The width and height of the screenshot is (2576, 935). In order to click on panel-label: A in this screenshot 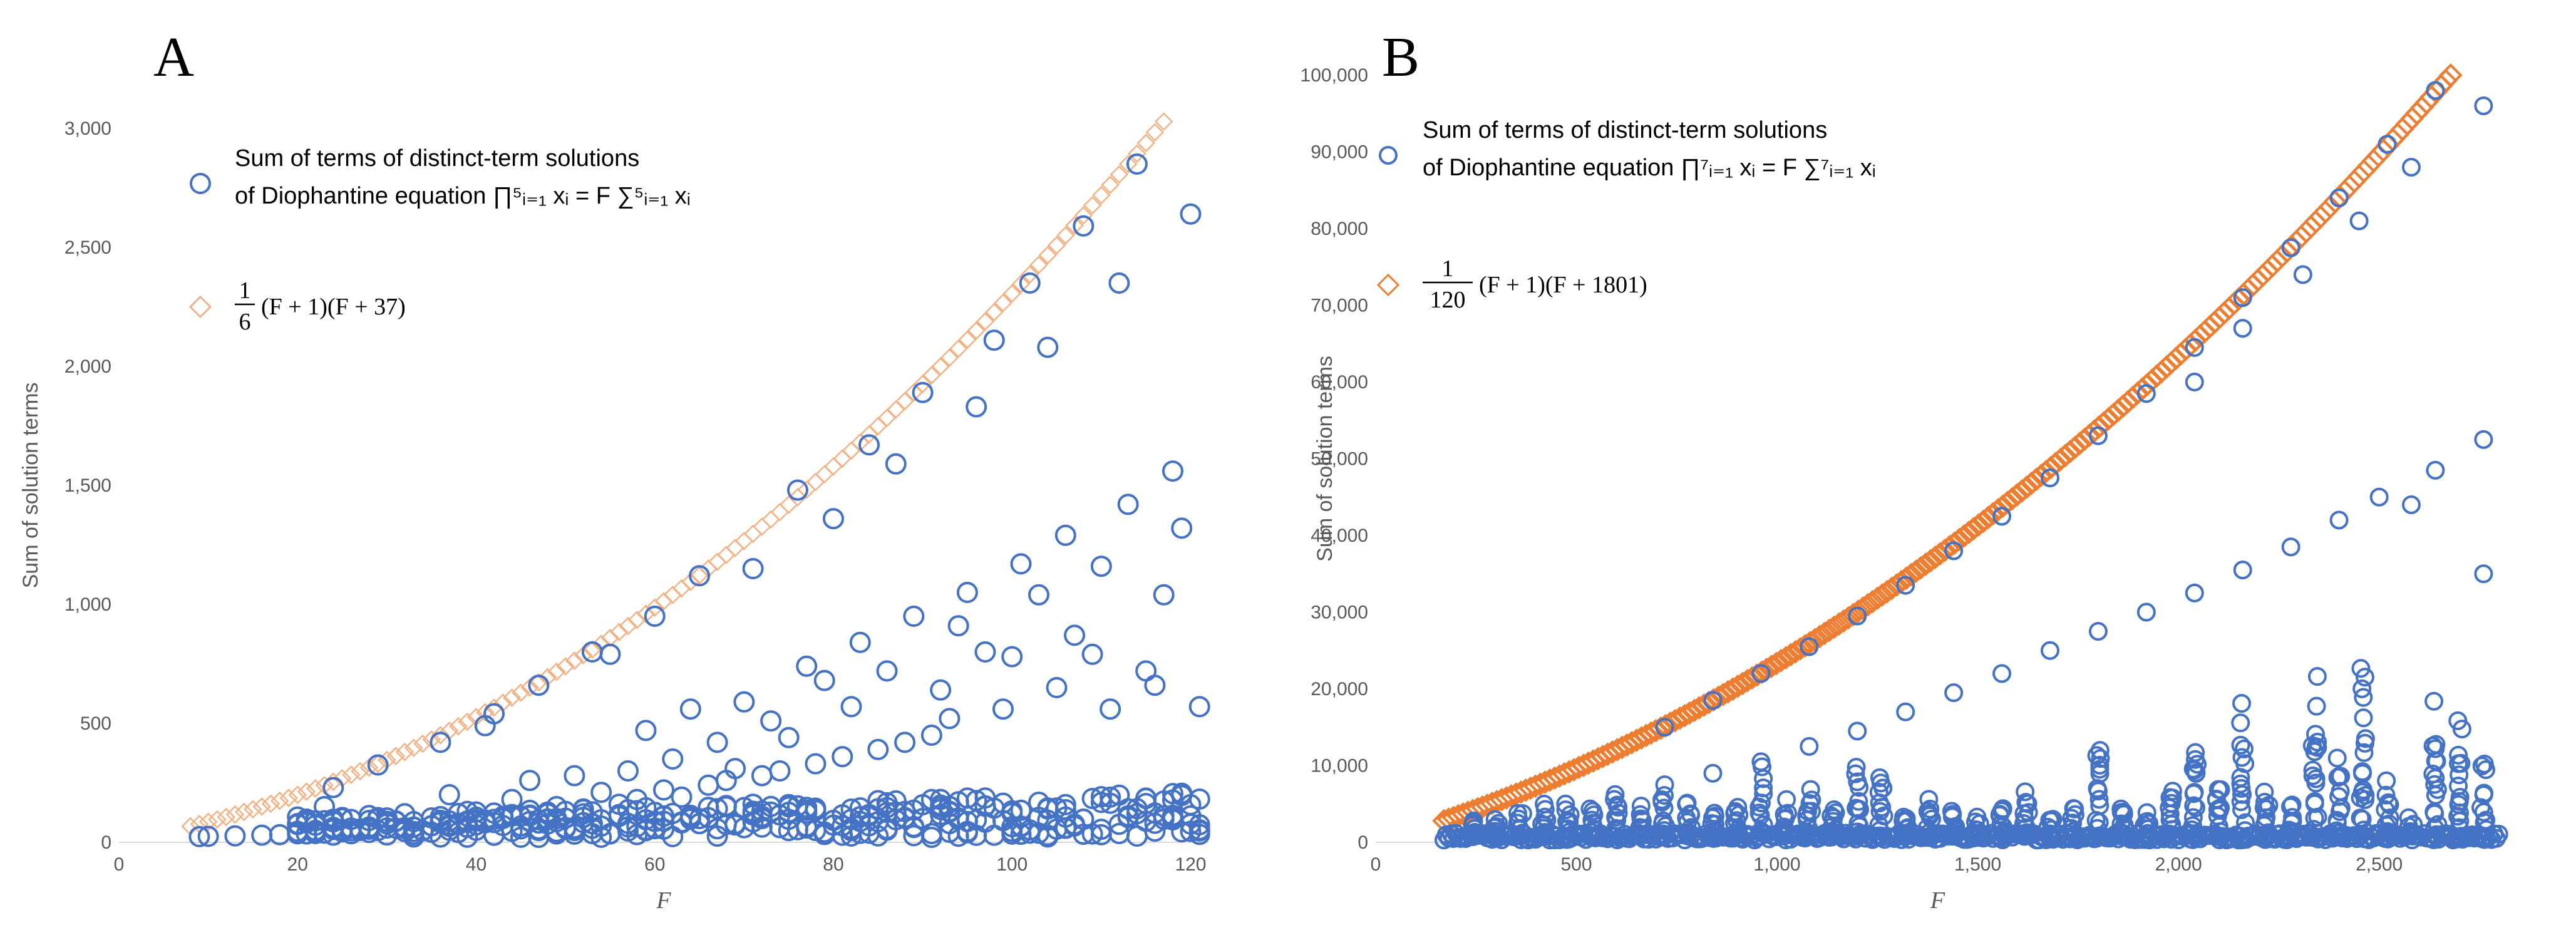, I will do `click(173, 57)`.